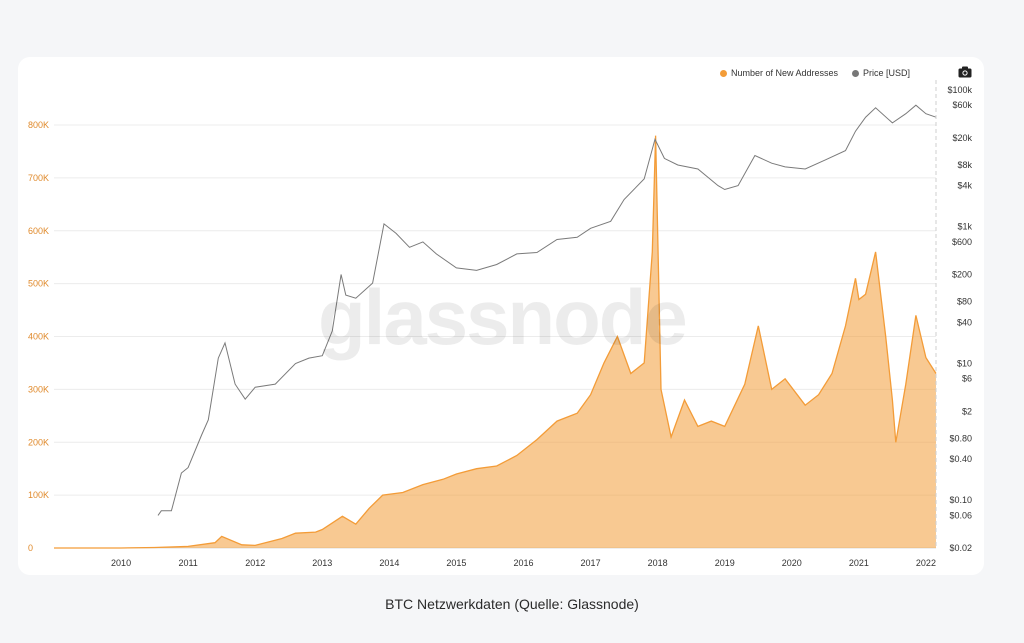 The width and height of the screenshot is (1024, 643). I want to click on legend-dot-price, so click(856, 73).